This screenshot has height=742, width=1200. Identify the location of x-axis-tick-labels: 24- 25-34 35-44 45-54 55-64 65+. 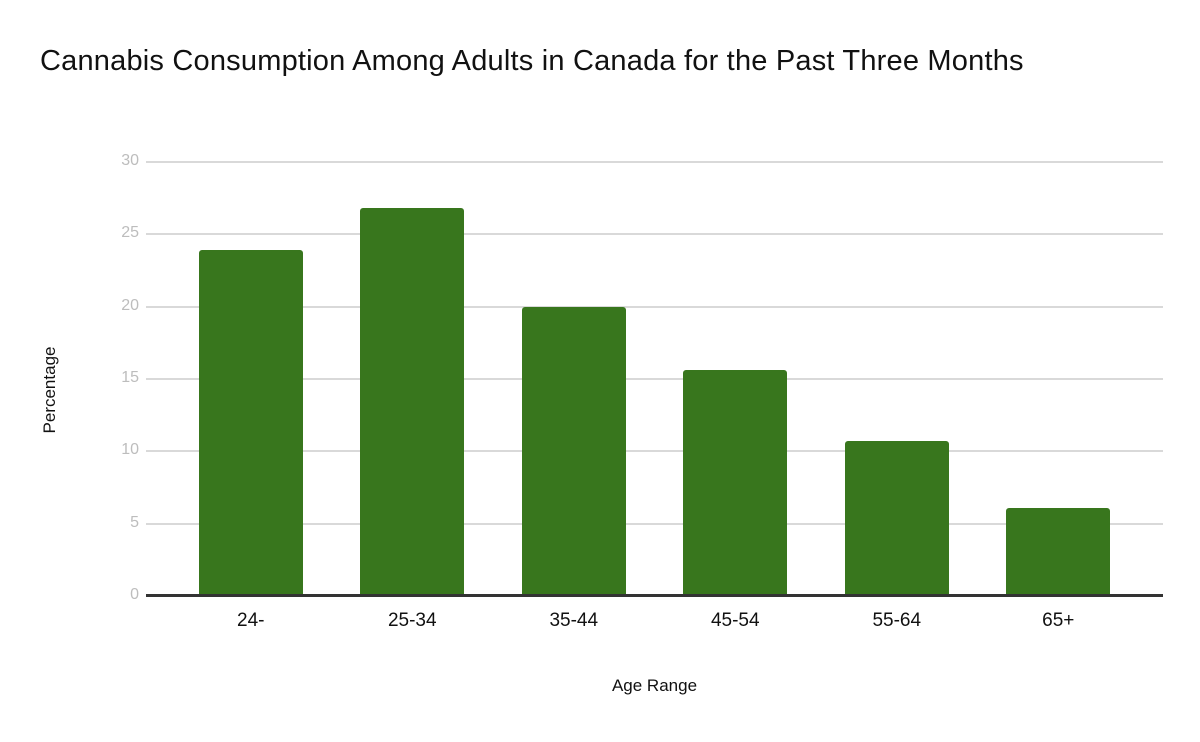
(654, 621).